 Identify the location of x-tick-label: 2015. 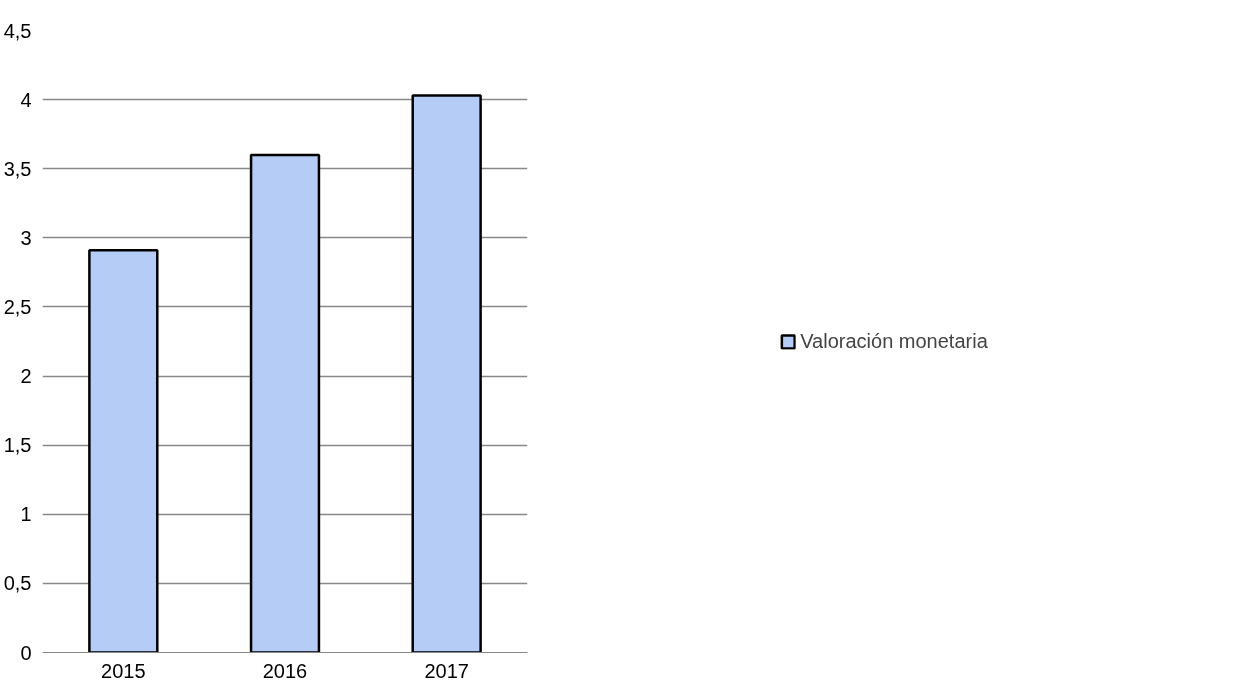
(123, 670).